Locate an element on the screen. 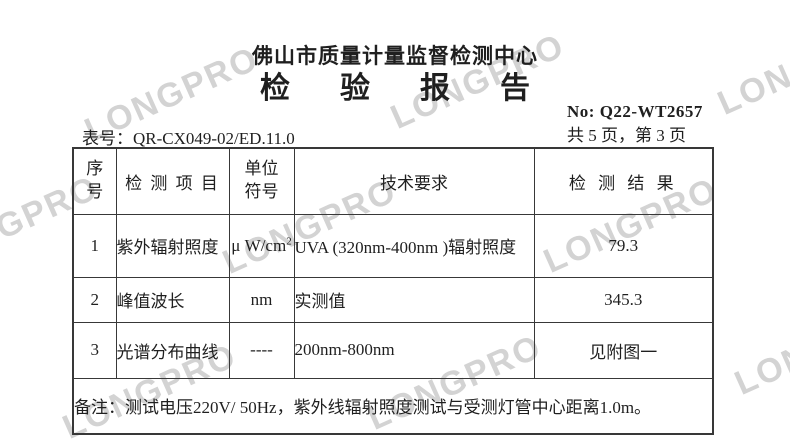 This screenshot has width=790, height=448. unit-base: nm is located at coordinates (261, 299).